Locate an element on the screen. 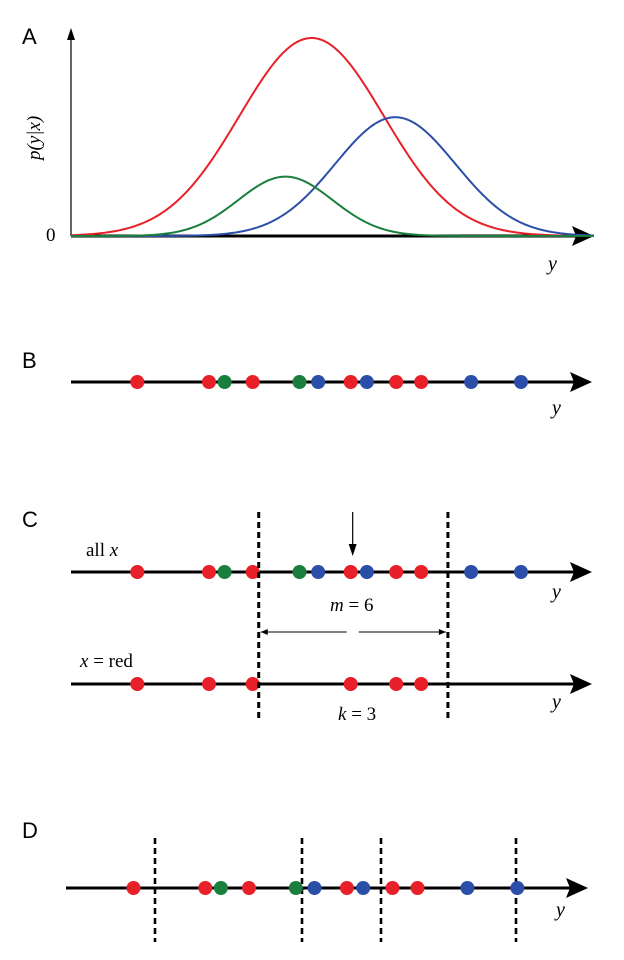  panel-c-bottom-points is located at coordinates (279, 684).